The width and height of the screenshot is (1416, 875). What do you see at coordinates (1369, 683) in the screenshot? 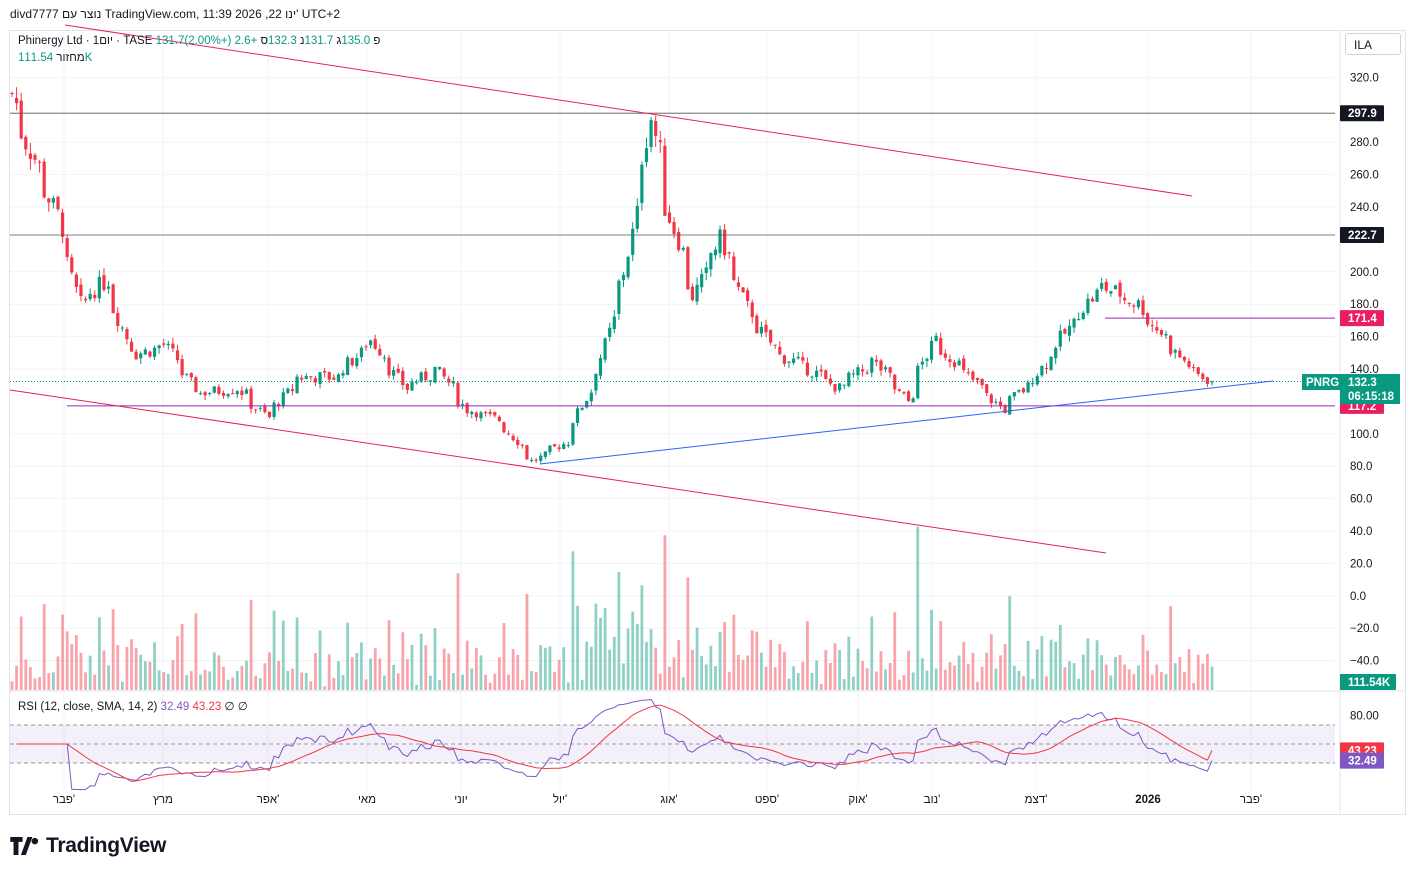
I see `tag-volume: 111.54K` at bounding box center [1369, 683].